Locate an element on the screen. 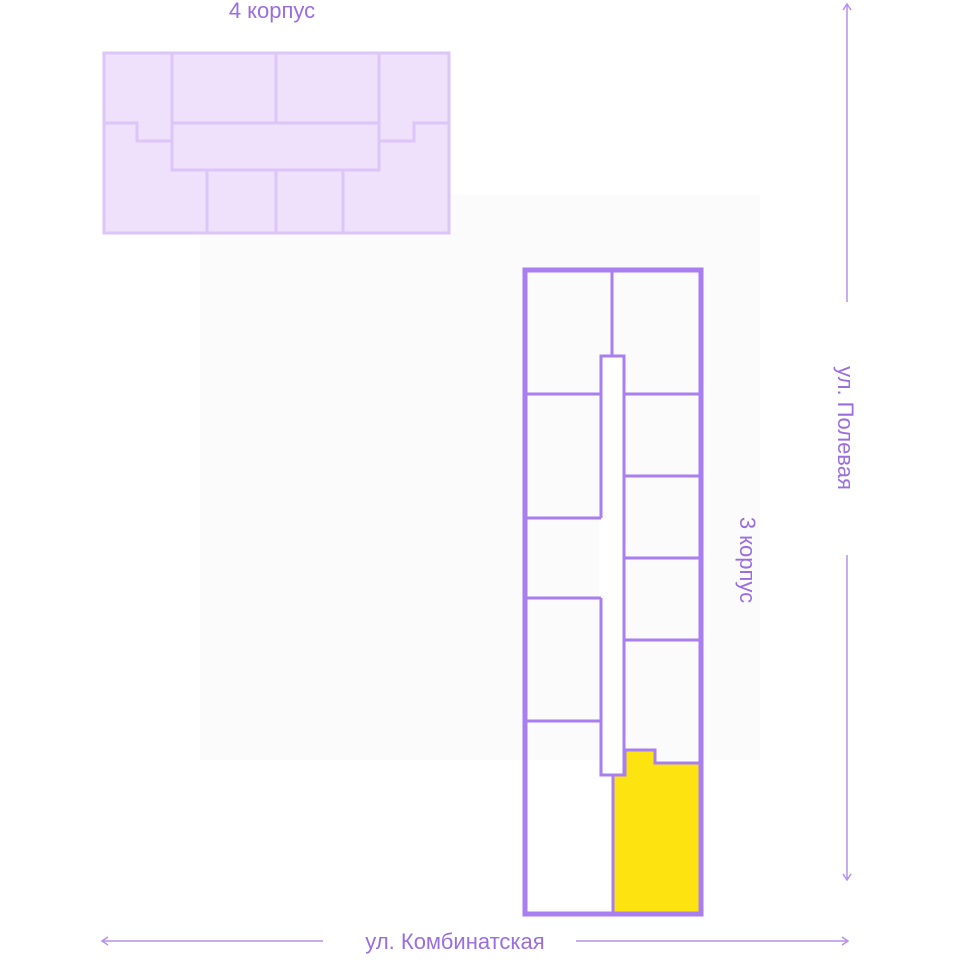 This screenshot has width=960, height=960. arrow-left-icon is located at coordinates (104, 941).